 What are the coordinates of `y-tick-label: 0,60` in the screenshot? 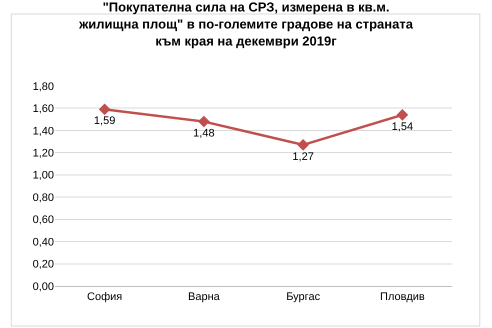 It's located at (43, 220).